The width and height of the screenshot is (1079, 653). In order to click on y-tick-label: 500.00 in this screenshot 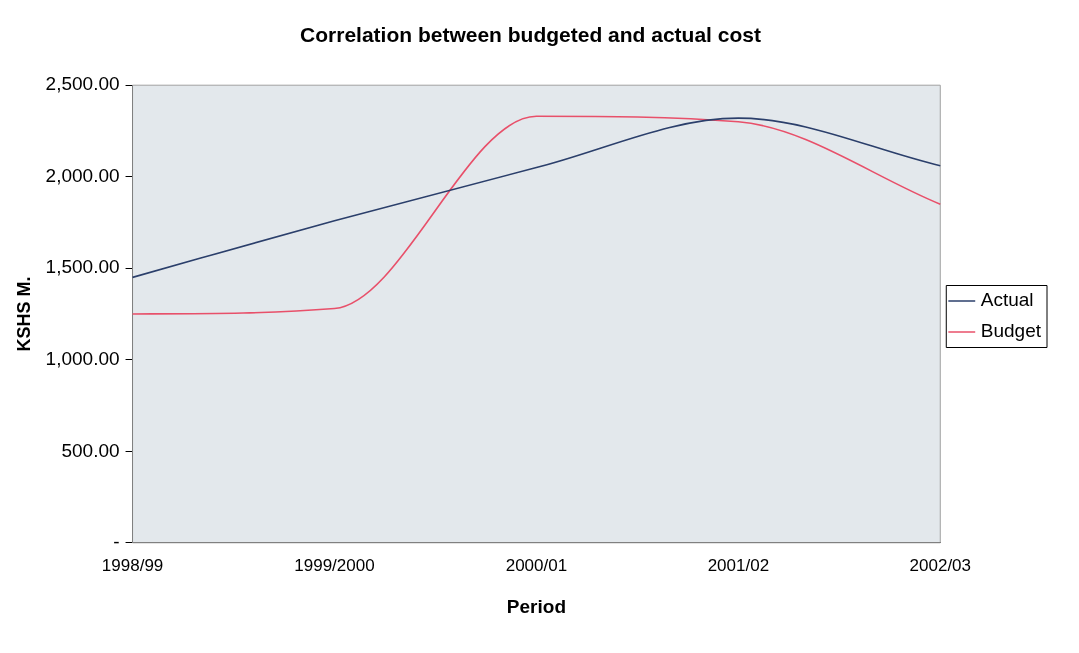, I will do `click(90, 450)`.